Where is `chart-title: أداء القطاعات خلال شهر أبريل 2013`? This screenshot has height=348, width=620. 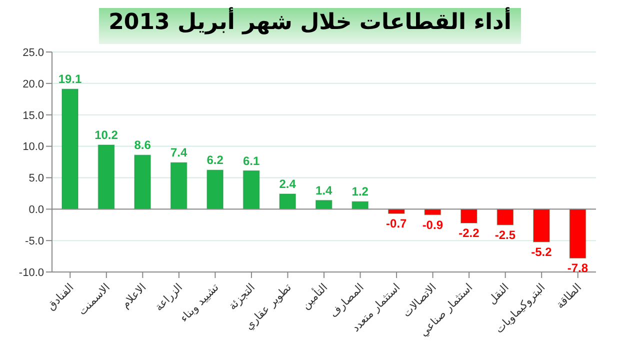 chart-title: أداء القطاعات خلال شهر أبريل 2013 is located at coordinates (310, 26).